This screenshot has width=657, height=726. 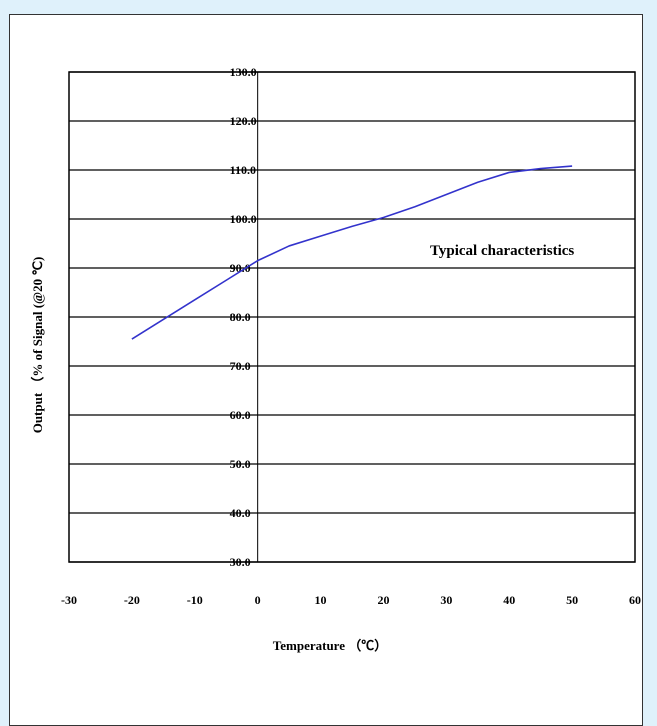 I want to click on y-tick-label: 40.0, so click(x=240, y=513).